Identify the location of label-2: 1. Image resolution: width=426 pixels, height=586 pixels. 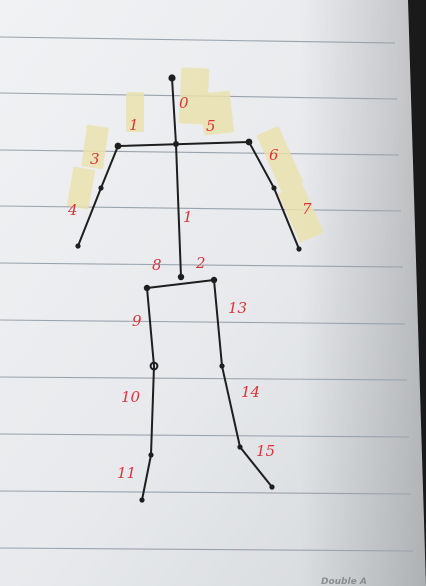
(134, 125).